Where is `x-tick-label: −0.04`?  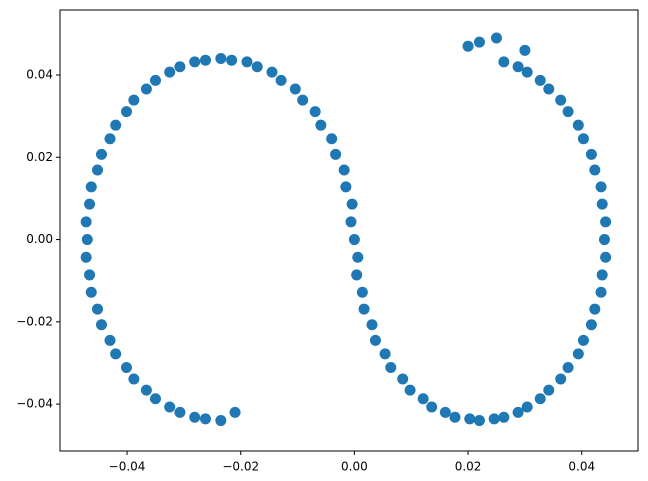 x-tick-label: −0.04 is located at coordinates (127, 467).